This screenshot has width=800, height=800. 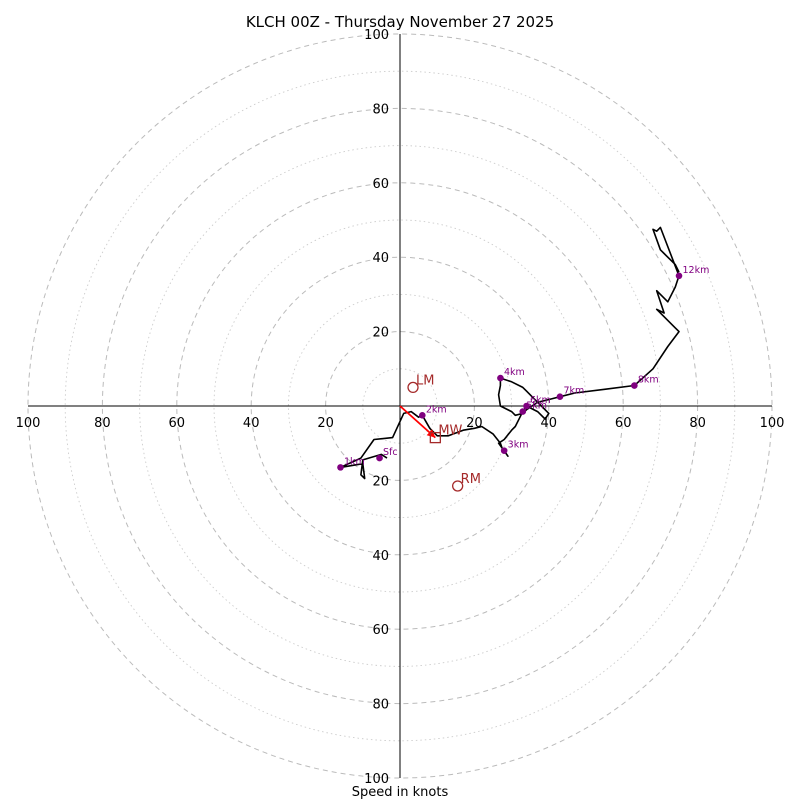 What do you see at coordinates (518, 445) in the screenshot?
I see `height-marker-label: 3km` at bounding box center [518, 445].